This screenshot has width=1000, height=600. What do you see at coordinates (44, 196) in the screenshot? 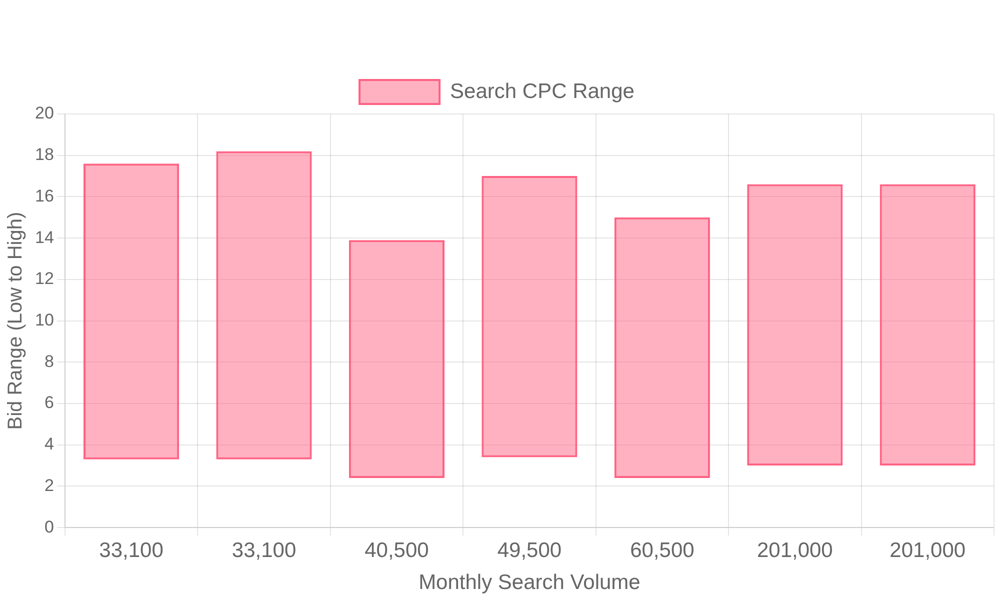
I see `y-tick-label: 16` at bounding box center [44, 196].